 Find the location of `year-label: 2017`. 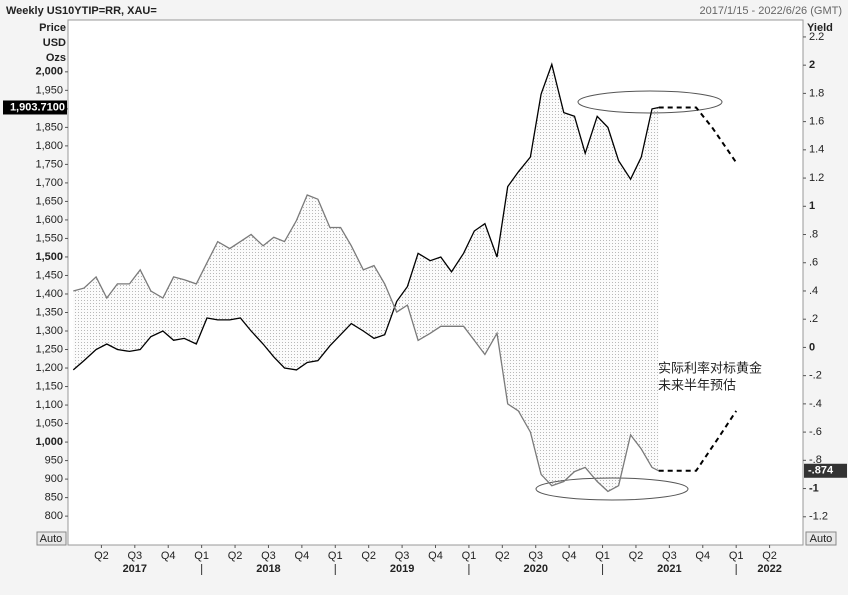

year-label: 2017 is located at coordinates (135, 569).